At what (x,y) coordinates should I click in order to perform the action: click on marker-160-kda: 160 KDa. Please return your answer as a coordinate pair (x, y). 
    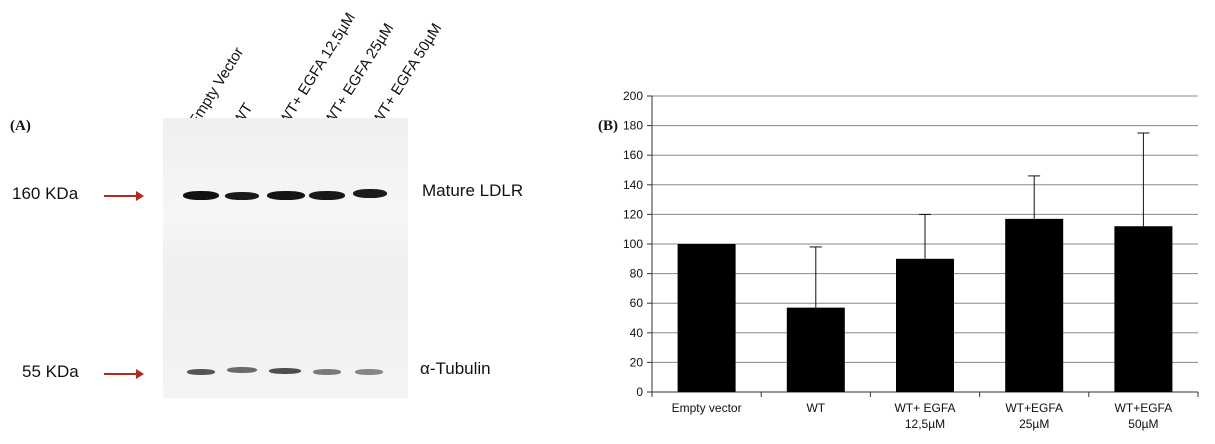
    Looking at the image, I should click on (45, 193).